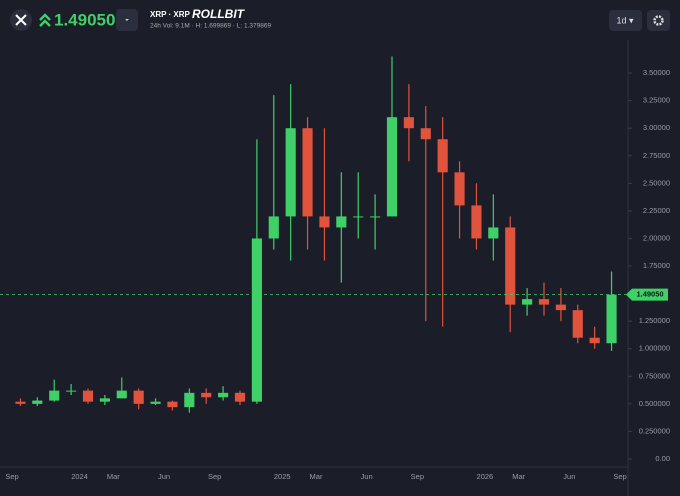 The height and width of the screenshot is (496, 680). Describe the element at coordinates (654, 375) in the screenshot. I see `y-tick-label: 0.750000` at that location.